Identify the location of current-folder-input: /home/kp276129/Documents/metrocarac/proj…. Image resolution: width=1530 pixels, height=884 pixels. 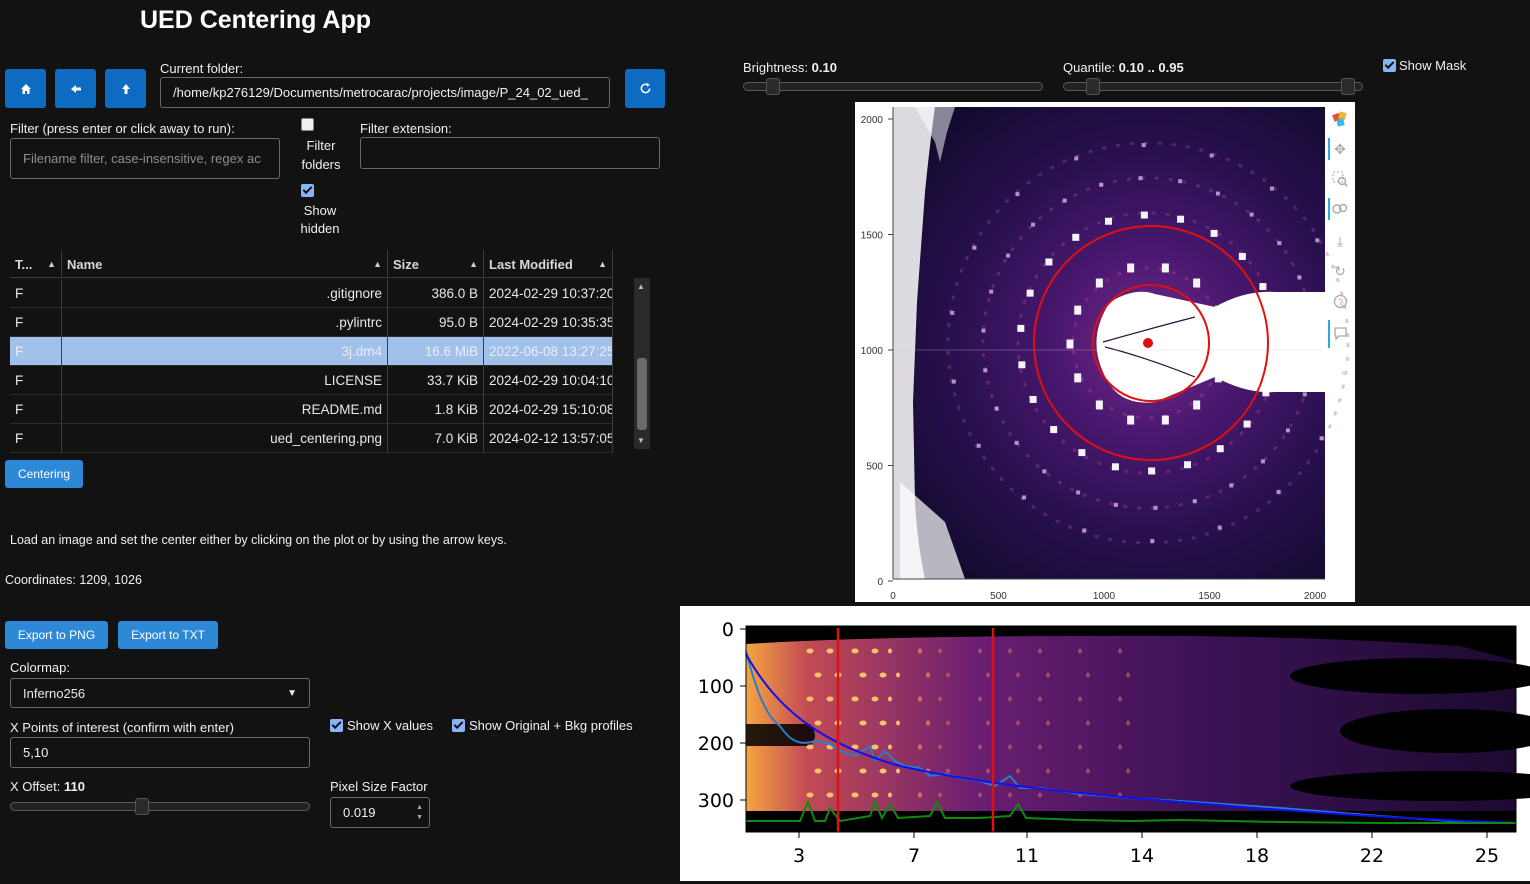
(385, 92).